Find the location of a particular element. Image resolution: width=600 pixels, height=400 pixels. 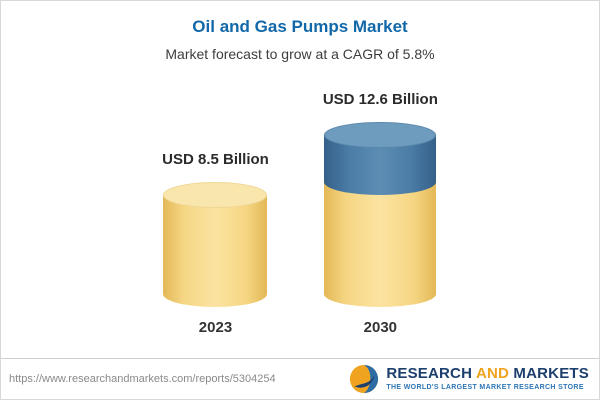

bar-group-2030: USD 12.6 Billion 2030 is located at coordinates (380, 213).